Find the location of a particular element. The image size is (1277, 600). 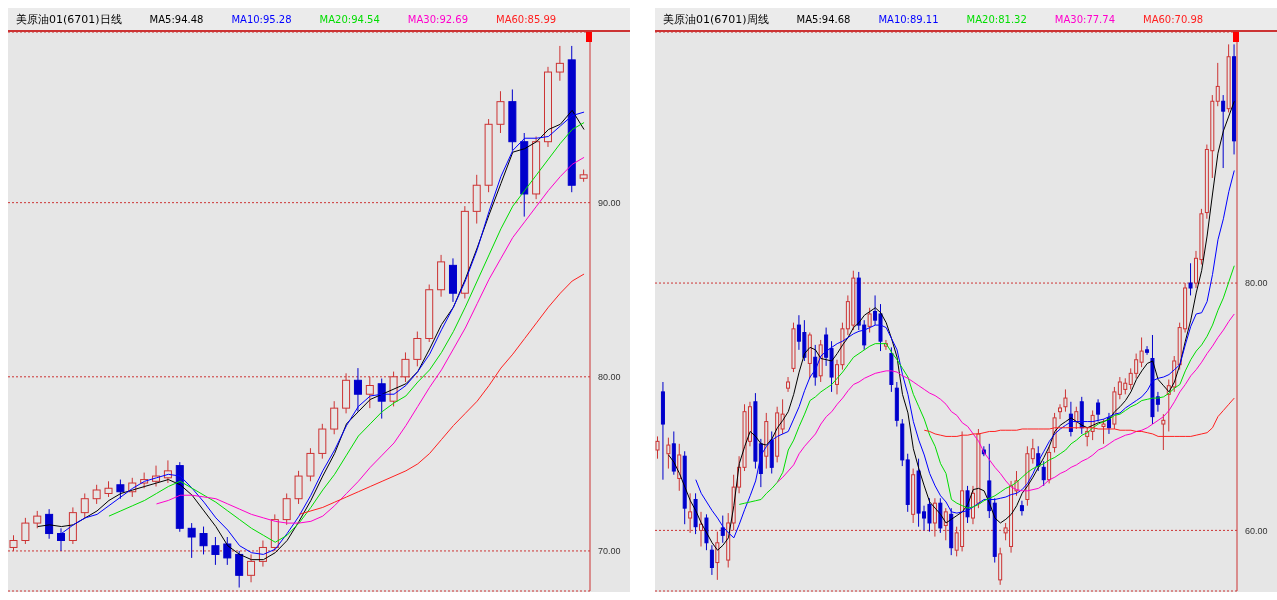

text: MA30:77.74 is located at coordinates (1085, 19).